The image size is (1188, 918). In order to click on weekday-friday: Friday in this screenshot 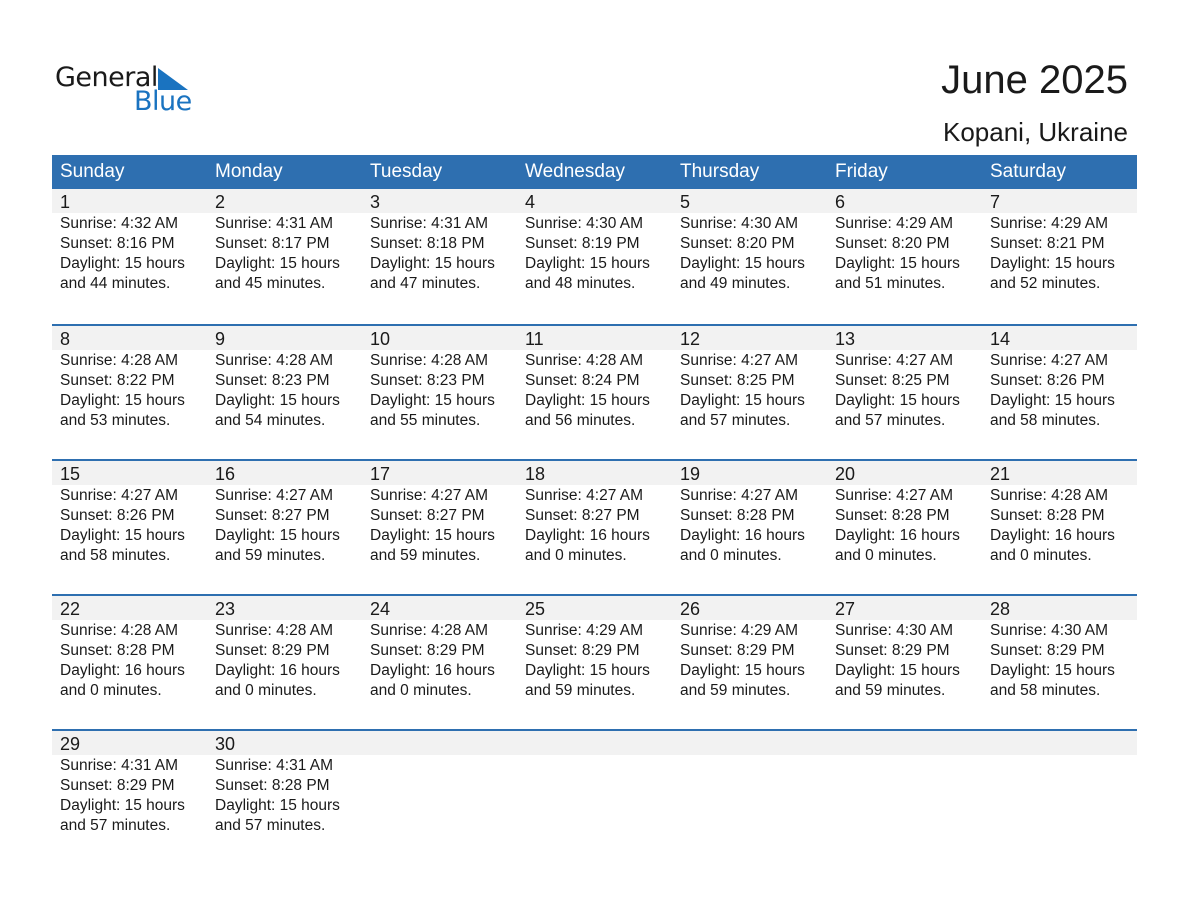, I will do `click(861, 171)`.